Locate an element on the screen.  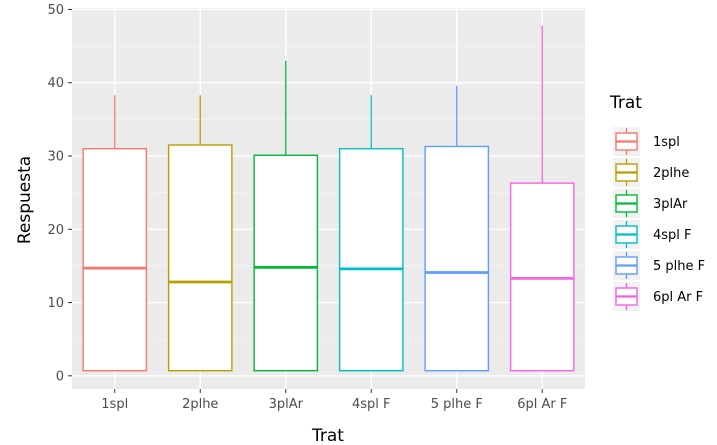
y-tick-label: 0 is located at coordinates (60, 376).